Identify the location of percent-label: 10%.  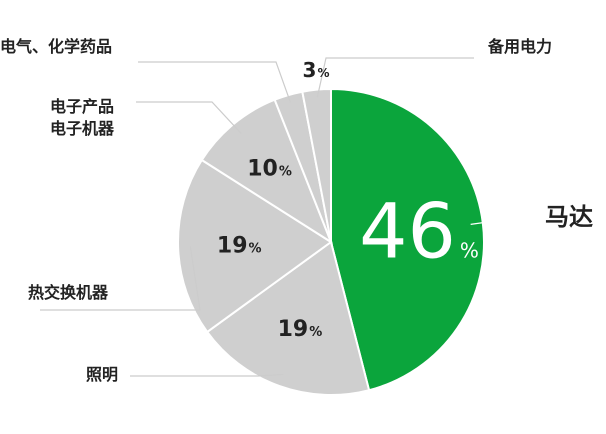
(269, 168).